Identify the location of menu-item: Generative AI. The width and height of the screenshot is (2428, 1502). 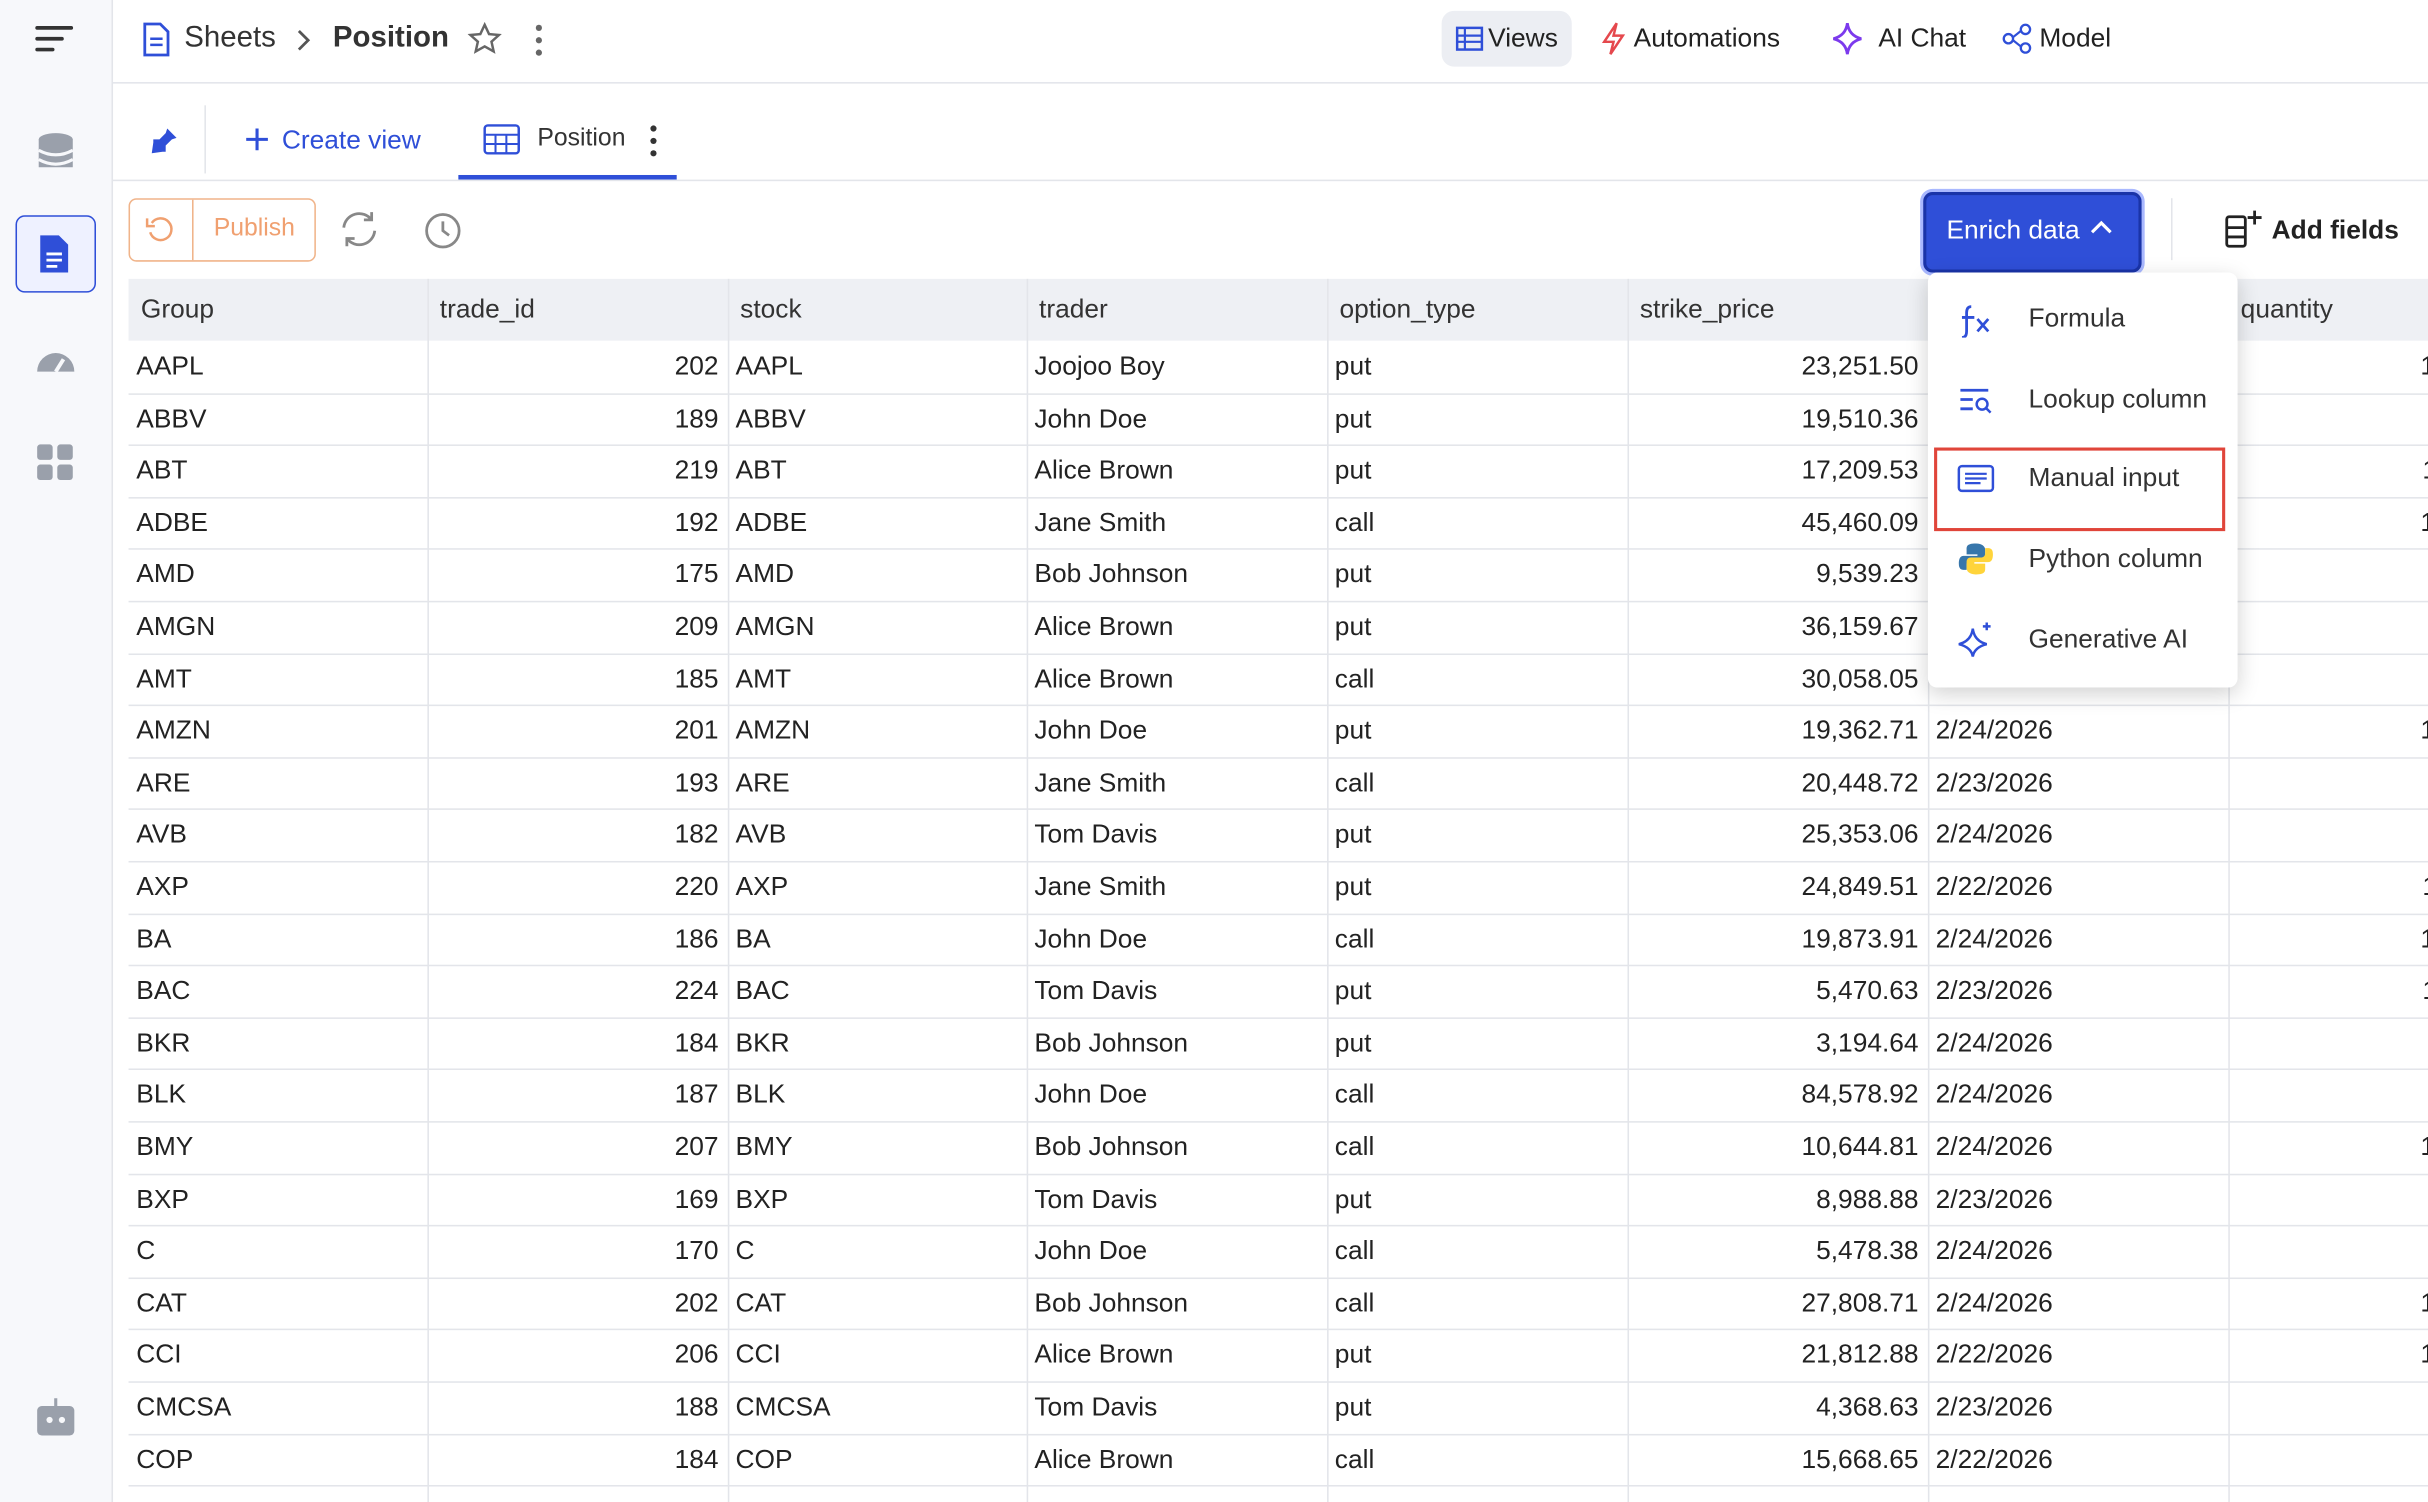
(2083, 639).